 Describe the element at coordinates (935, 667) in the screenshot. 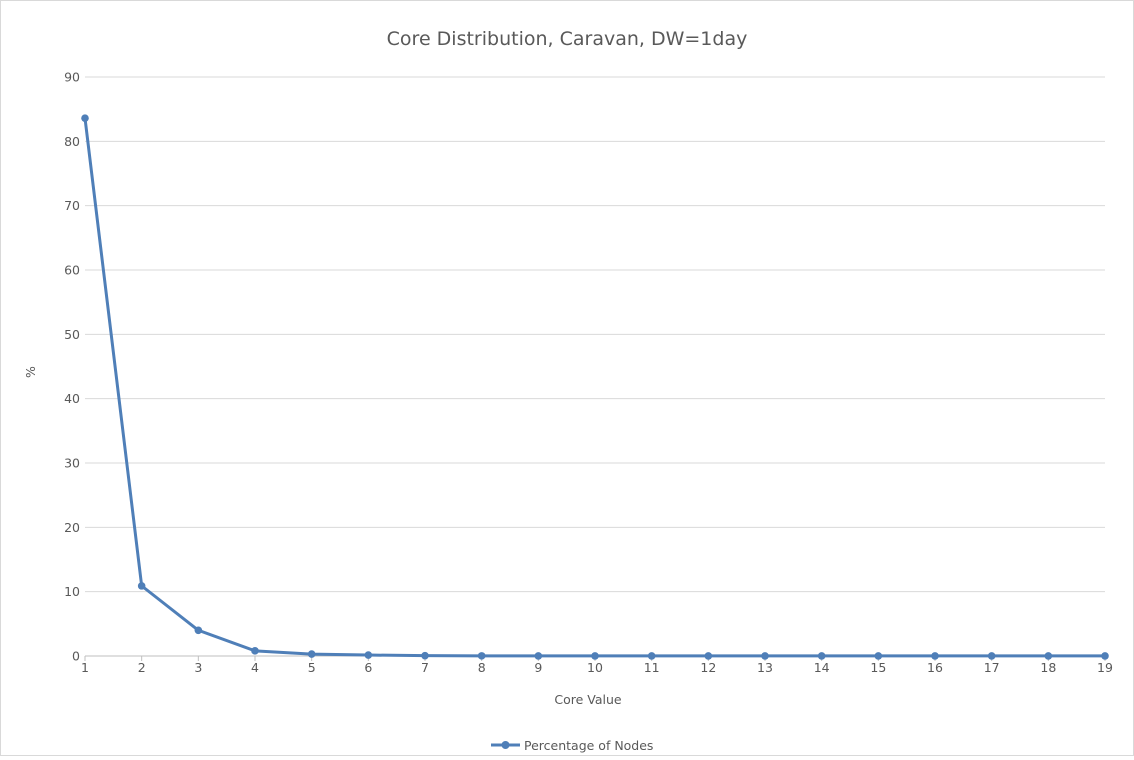

I see `x-tick-label: 16` at that location.